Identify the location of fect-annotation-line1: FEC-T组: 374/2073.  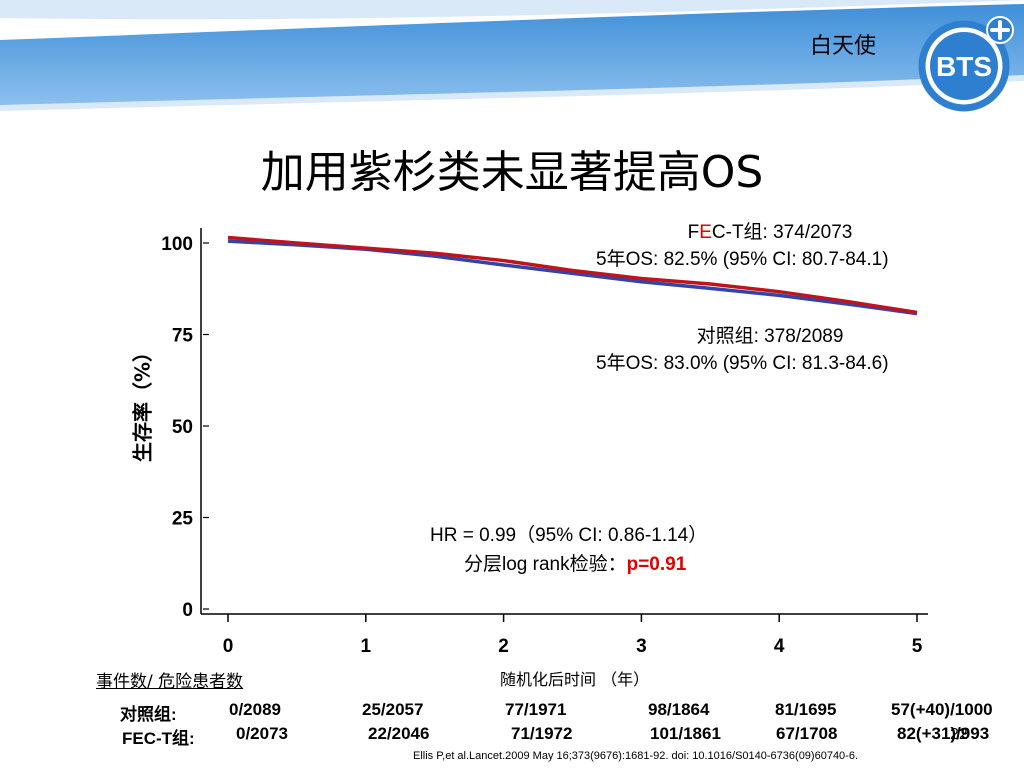
(770, 230).